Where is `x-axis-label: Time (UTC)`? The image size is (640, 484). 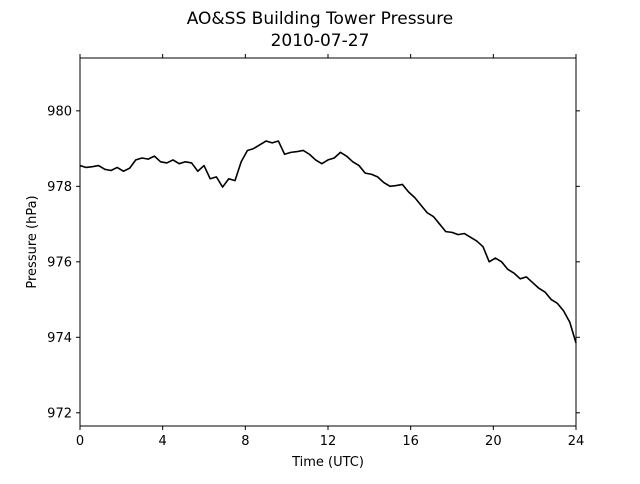
x-axis-label: Time (UTC) is located at coordinates (327, 462).